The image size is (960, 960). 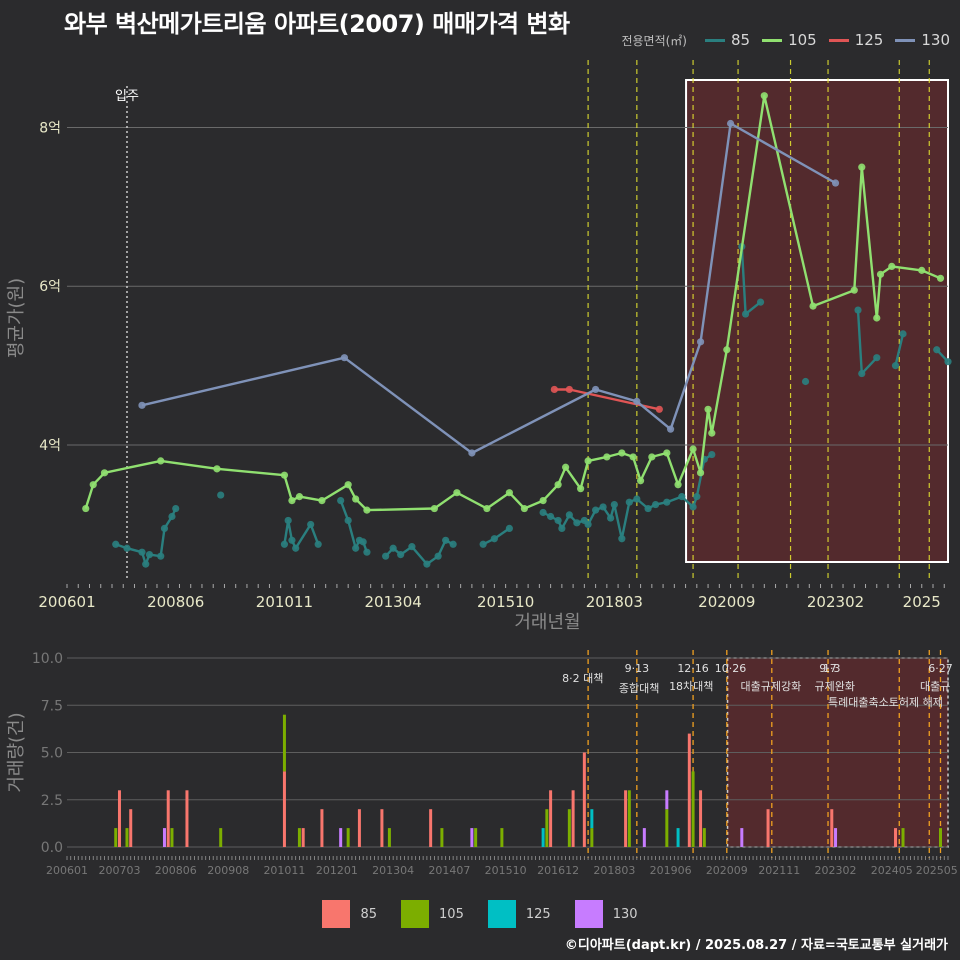 I want to click on highlight-region, so click(x=817, y=321).